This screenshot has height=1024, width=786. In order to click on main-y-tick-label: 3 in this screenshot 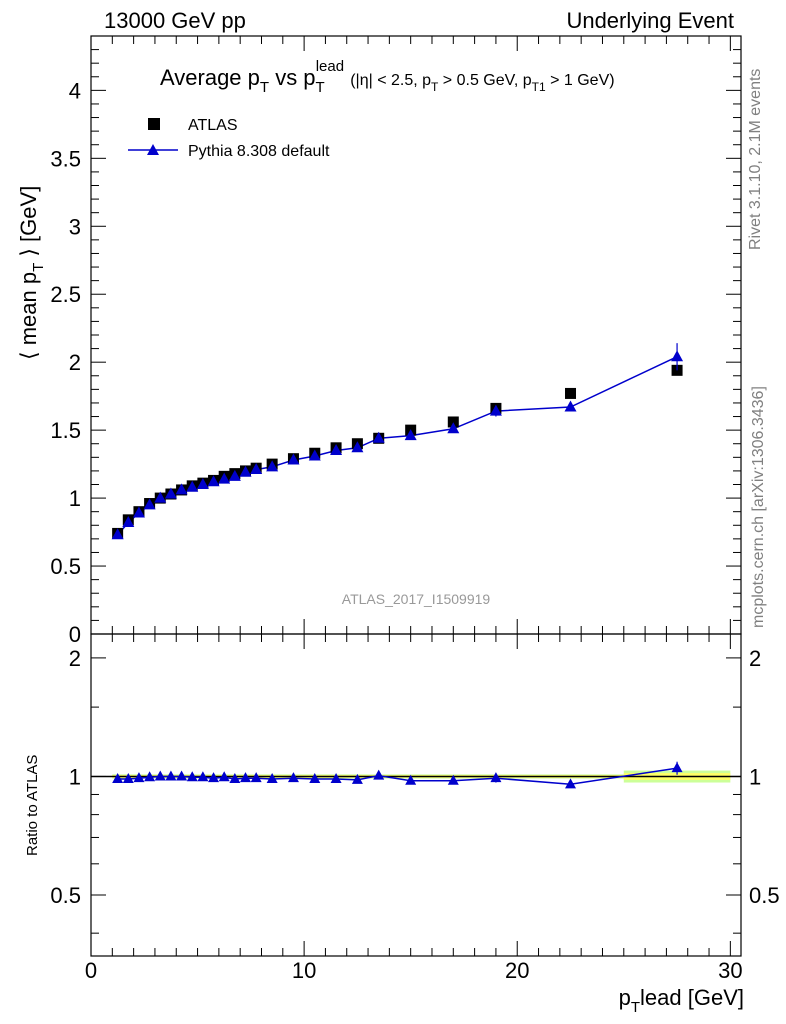, I will do `click(75, 226)`.